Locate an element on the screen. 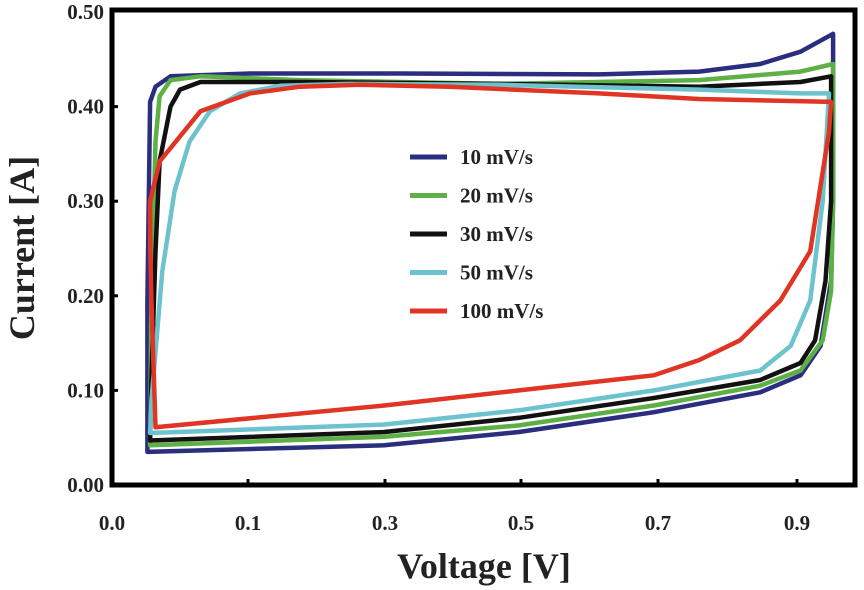  x-tick-label: 0.3 is located at coordinates (385, 523).